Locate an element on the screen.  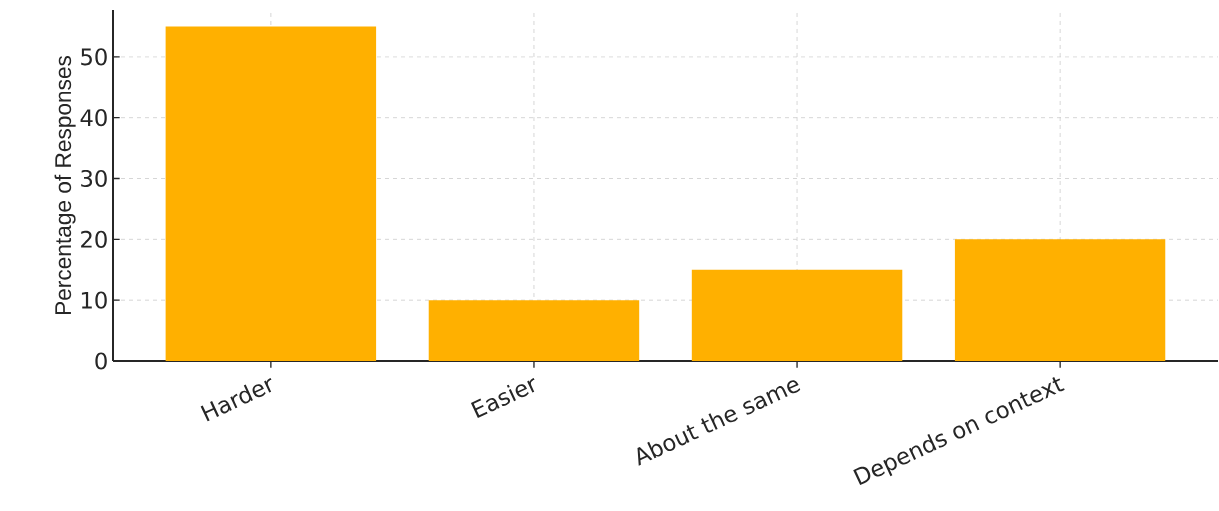
y-tick-label: 20 is located at coordinates (94, 239).